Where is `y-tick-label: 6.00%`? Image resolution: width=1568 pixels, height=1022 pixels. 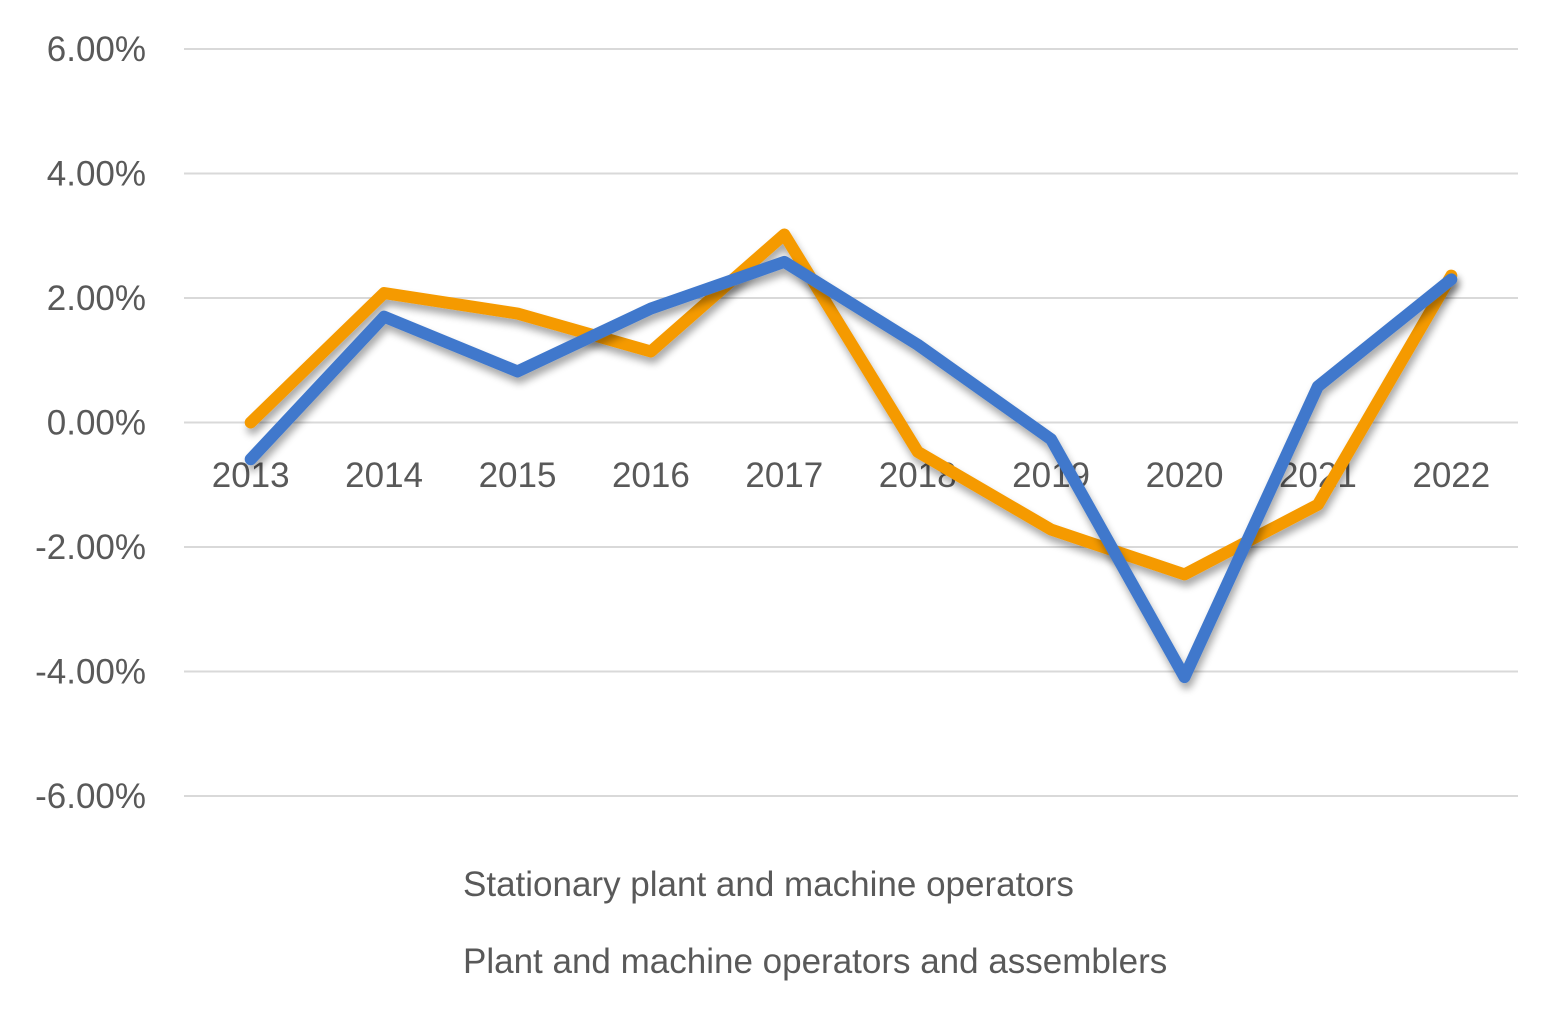 y-tick-label: 6.00% is located at coordinates (96, 49).